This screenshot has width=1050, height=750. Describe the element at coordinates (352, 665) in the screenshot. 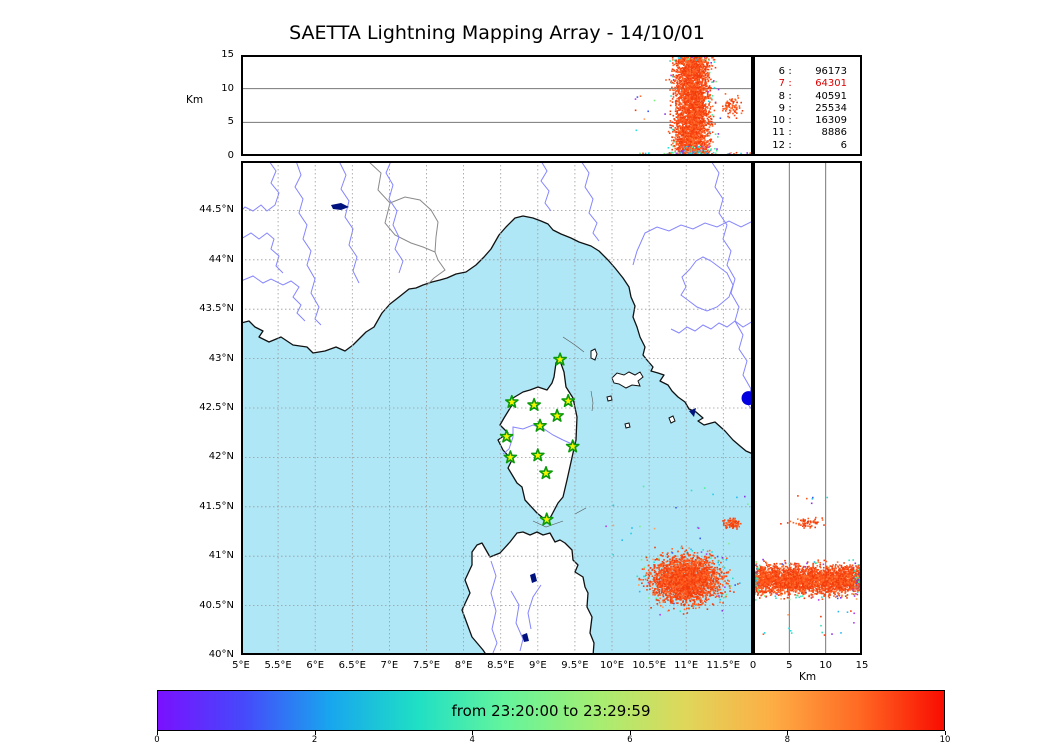

I see `map-xtick: 6.5°E` at that location.